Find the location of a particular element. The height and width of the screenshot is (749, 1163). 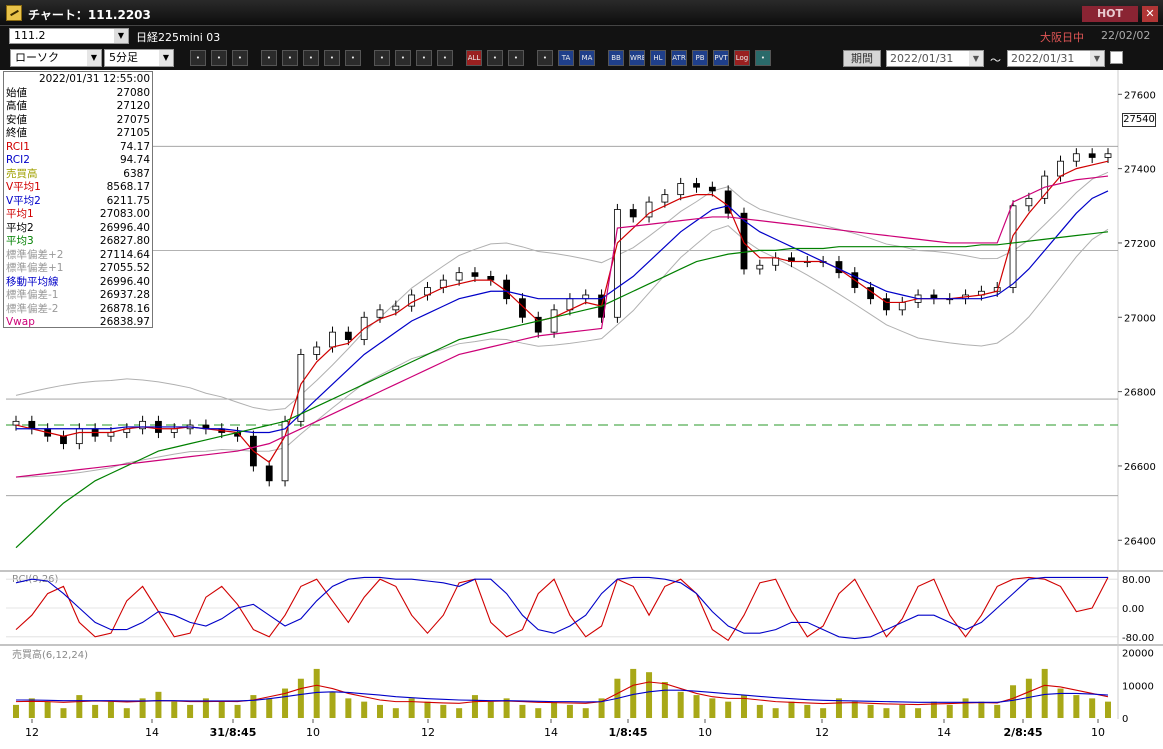

search-button: • is located at coordinates (198, 58).